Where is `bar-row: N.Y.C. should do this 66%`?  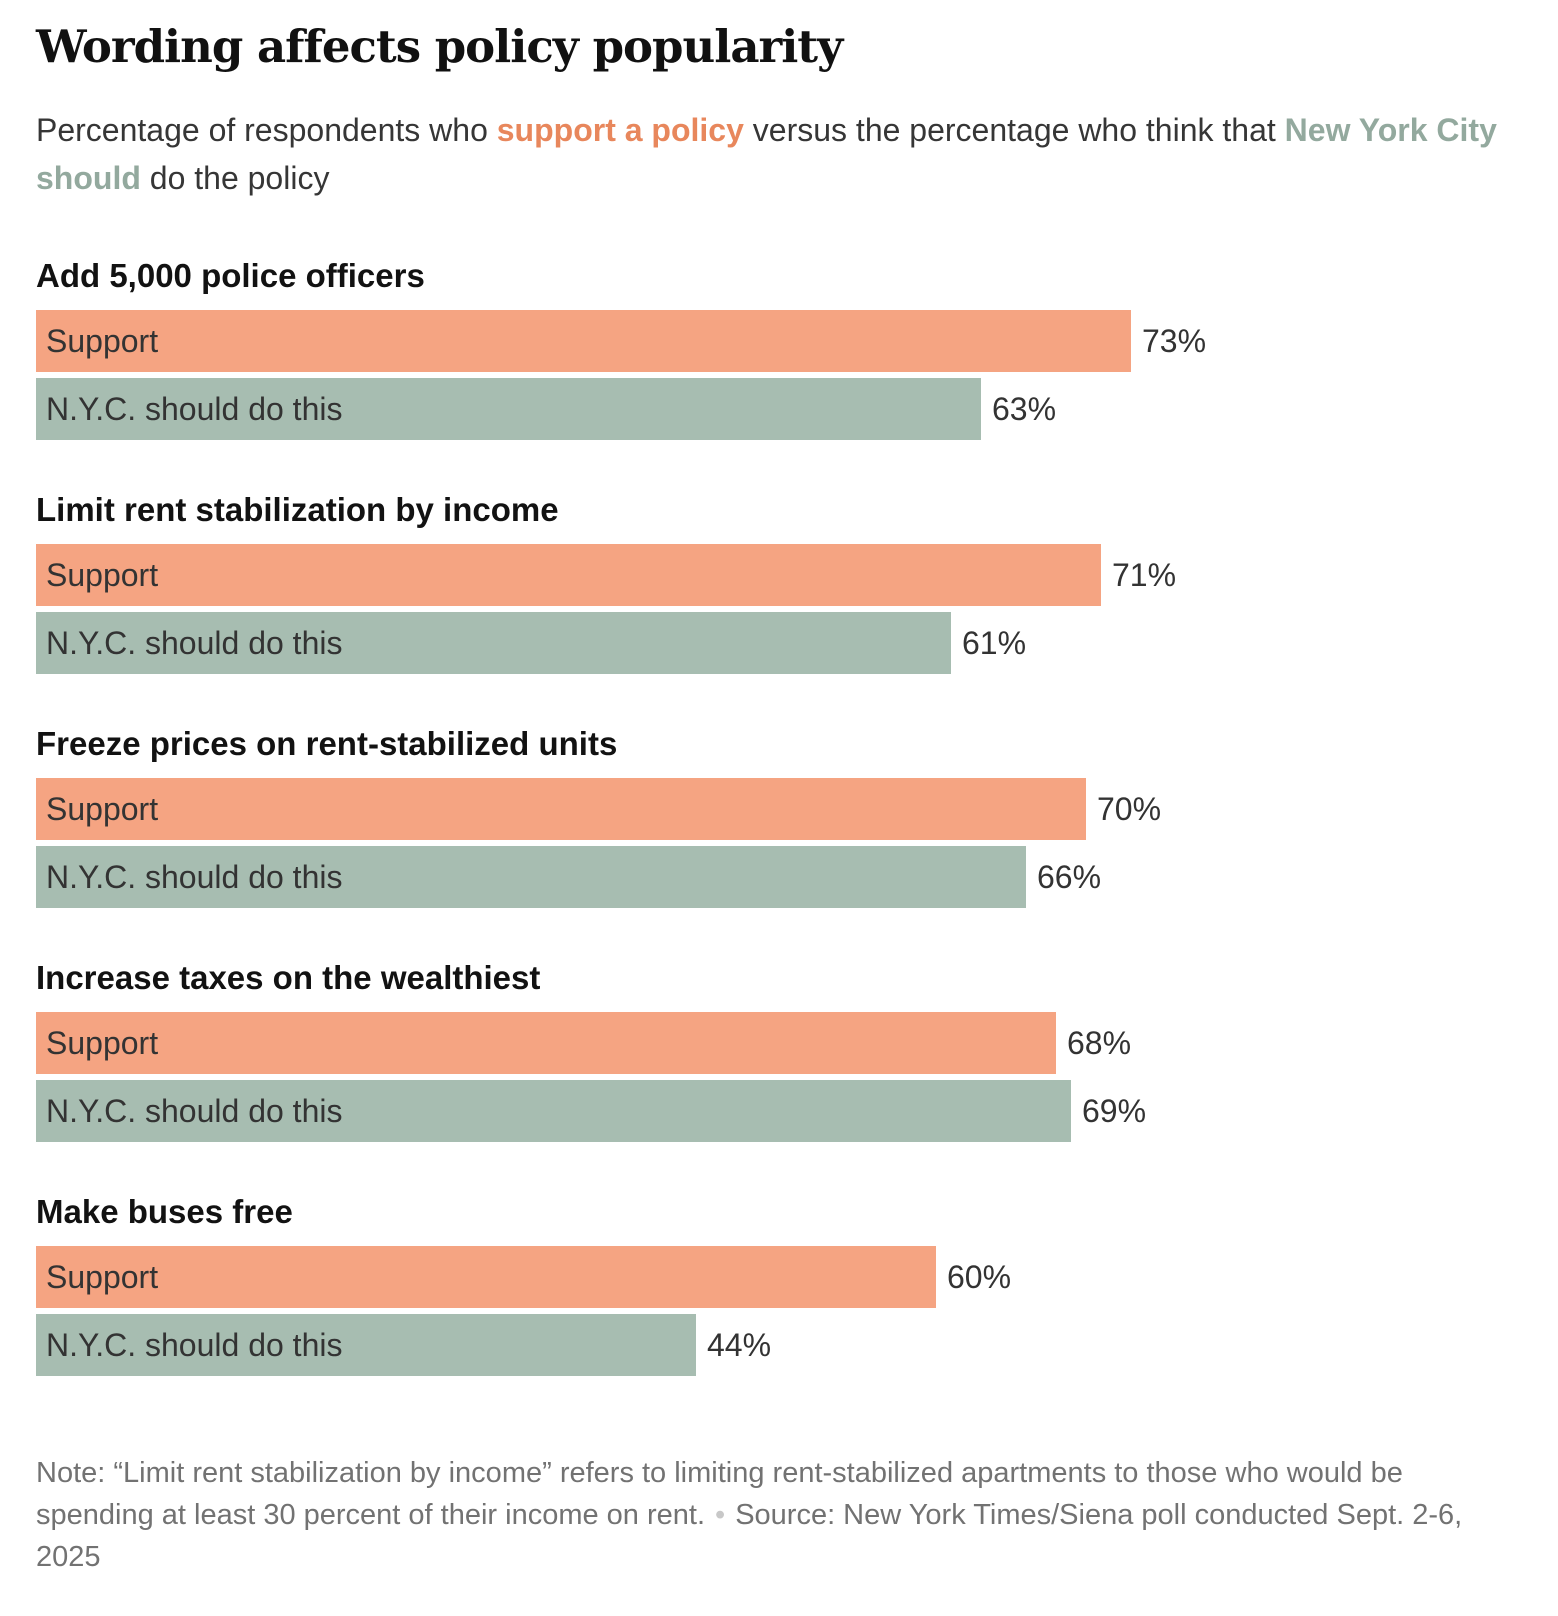 bar-row: N.Y.C. should do this 66% is located at coordinates (781, 877).